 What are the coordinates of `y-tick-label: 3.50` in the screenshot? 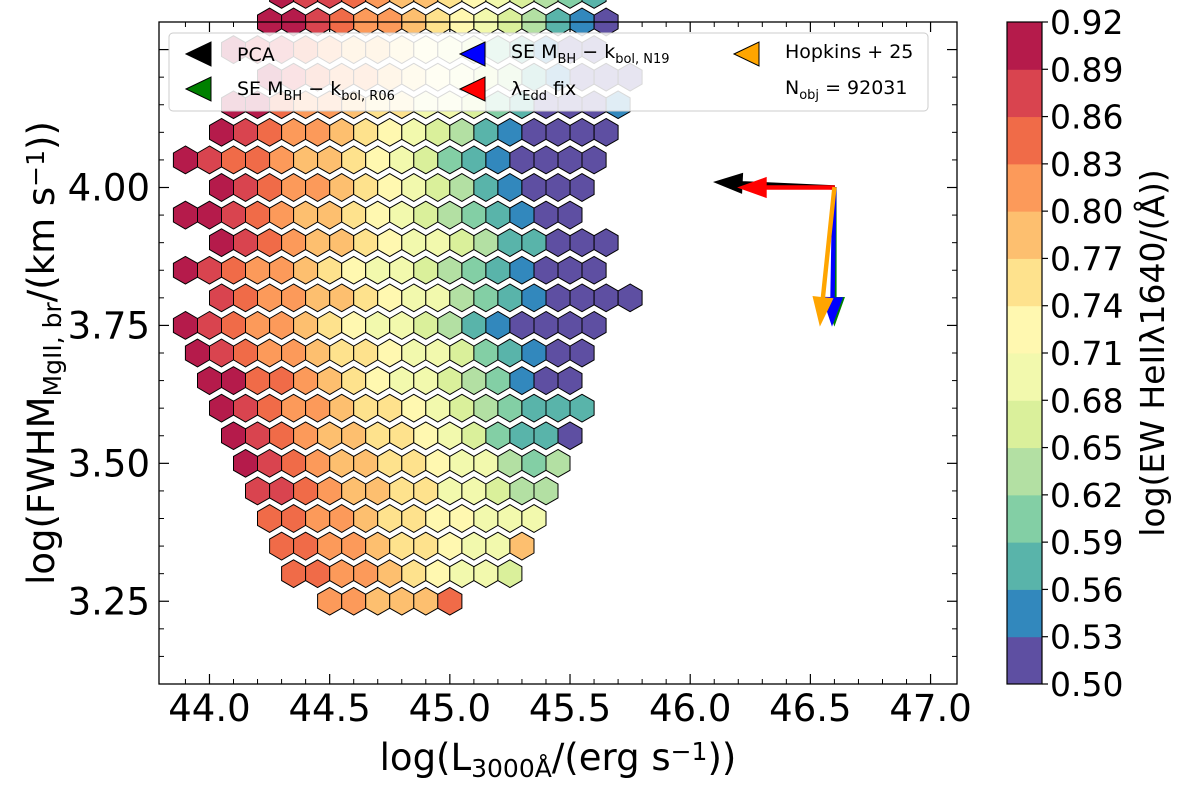 It's located at (109, 463).